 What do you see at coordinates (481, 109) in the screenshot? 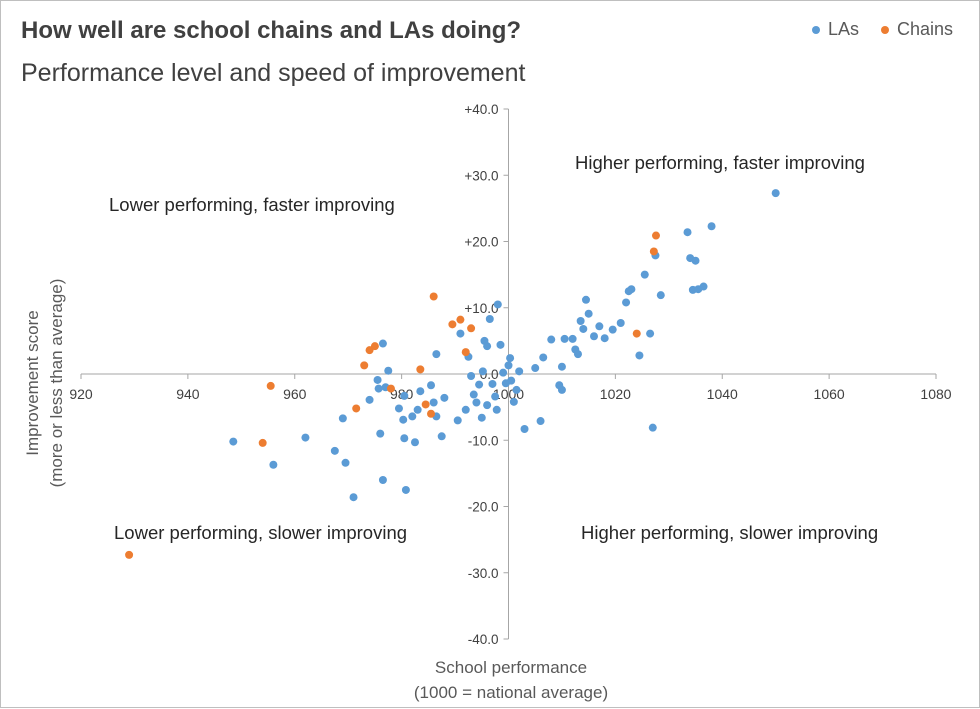
I see `y-tick-label: +40.0` at bounding box center [481, 109].